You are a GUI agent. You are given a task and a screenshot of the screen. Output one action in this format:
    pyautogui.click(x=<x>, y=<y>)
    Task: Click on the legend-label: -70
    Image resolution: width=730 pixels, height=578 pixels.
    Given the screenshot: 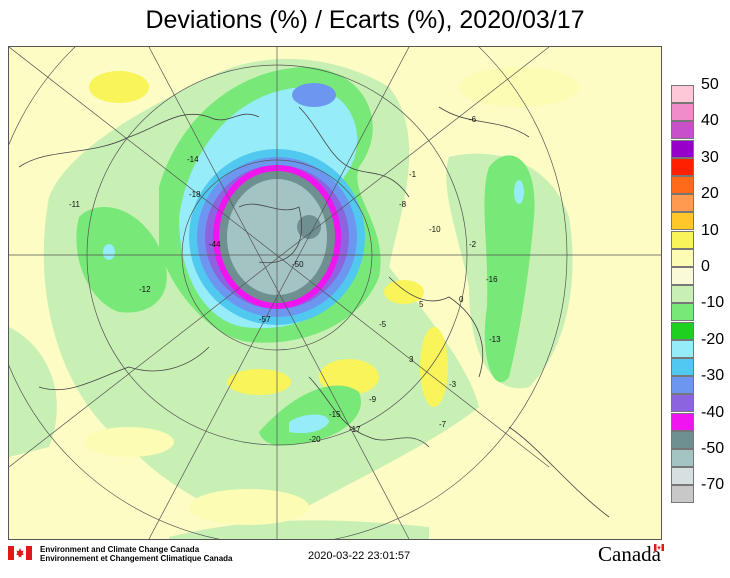 What is the action you would take?
    pyautogui.click(x=713, y=485)
    